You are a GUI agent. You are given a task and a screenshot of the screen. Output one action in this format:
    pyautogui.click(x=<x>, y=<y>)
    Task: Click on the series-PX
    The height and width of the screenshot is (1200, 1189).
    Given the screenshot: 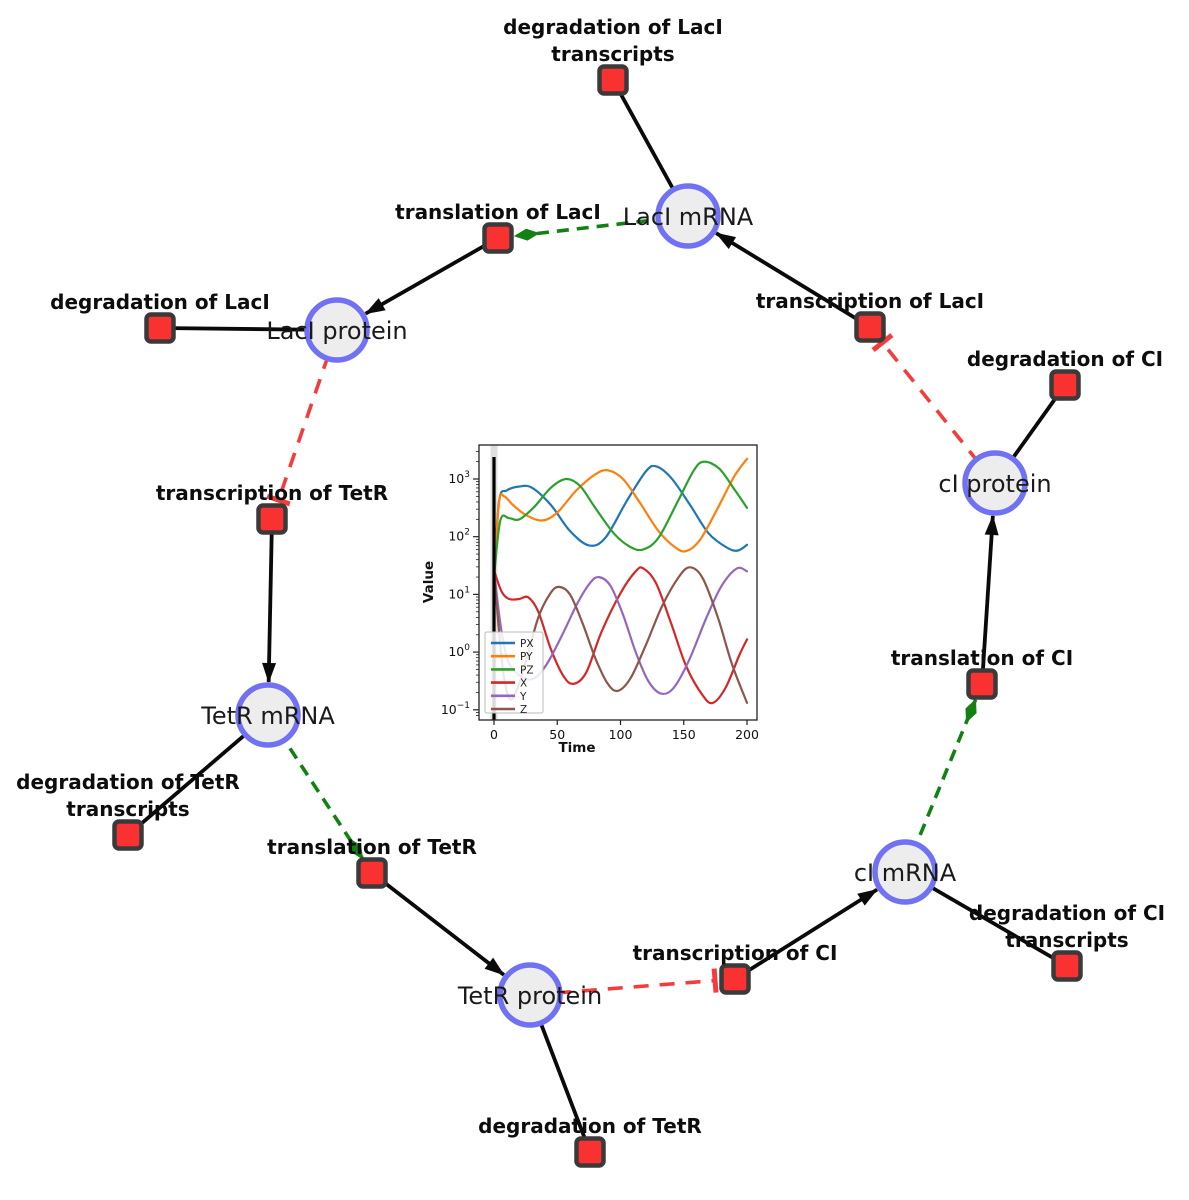 What is the action you would take?
    pyautogui.click(x=620, y=521)
    